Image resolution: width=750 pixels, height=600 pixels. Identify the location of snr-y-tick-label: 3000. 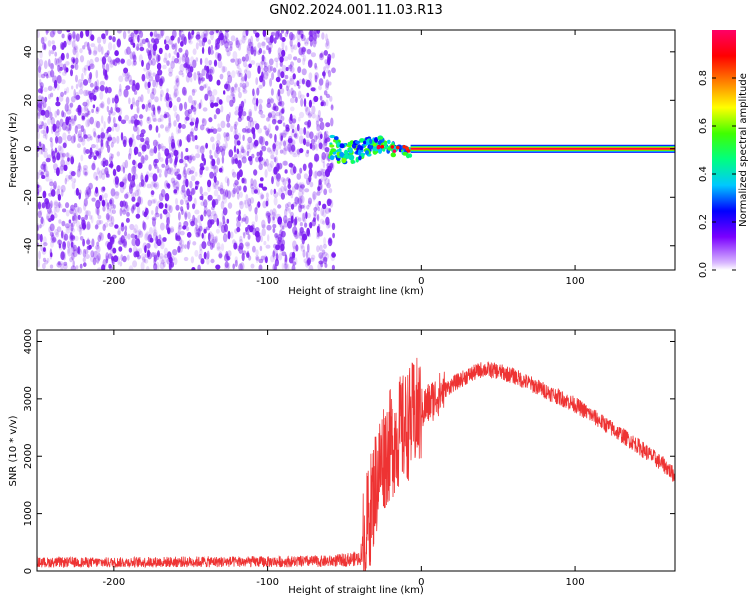
(28, 398).